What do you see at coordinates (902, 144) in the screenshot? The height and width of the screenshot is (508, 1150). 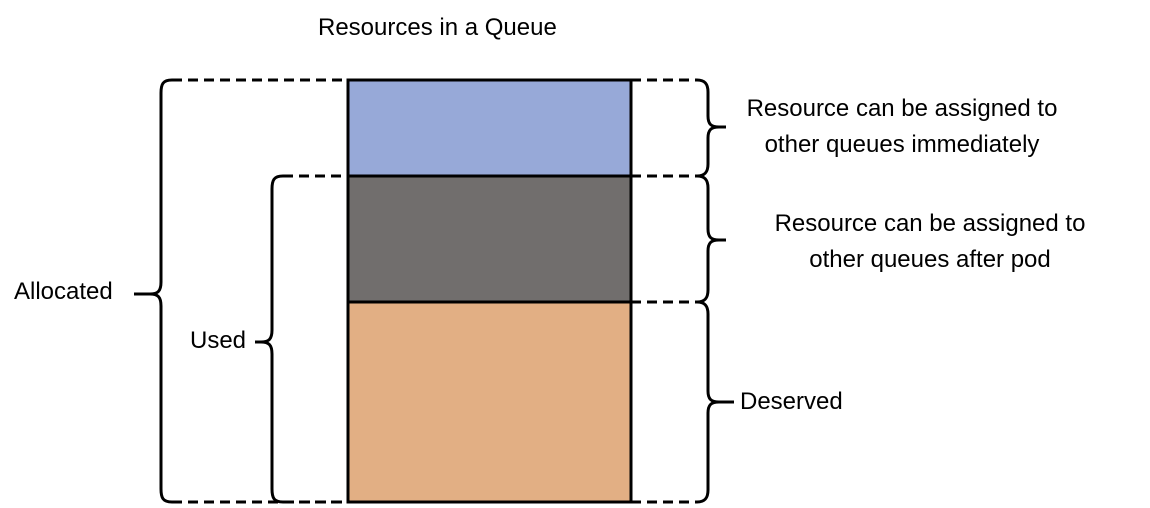 I see `immediate-note-line-2: other queues immediately` at bounding box center [902, 144].